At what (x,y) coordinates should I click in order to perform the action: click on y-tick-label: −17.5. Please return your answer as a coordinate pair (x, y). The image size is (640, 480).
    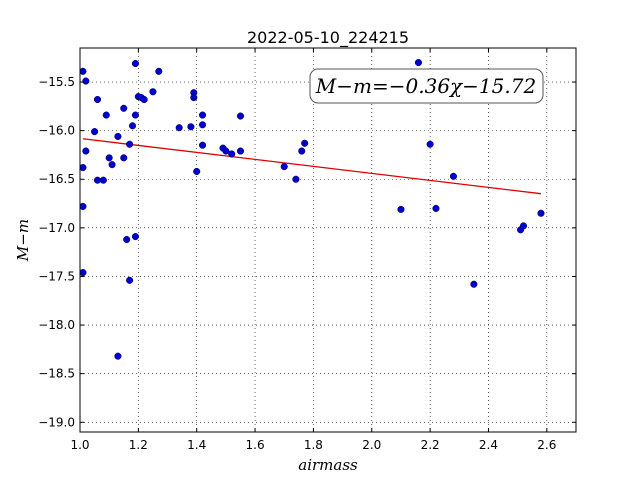
    Looking at the image, I should click on (56, 276).